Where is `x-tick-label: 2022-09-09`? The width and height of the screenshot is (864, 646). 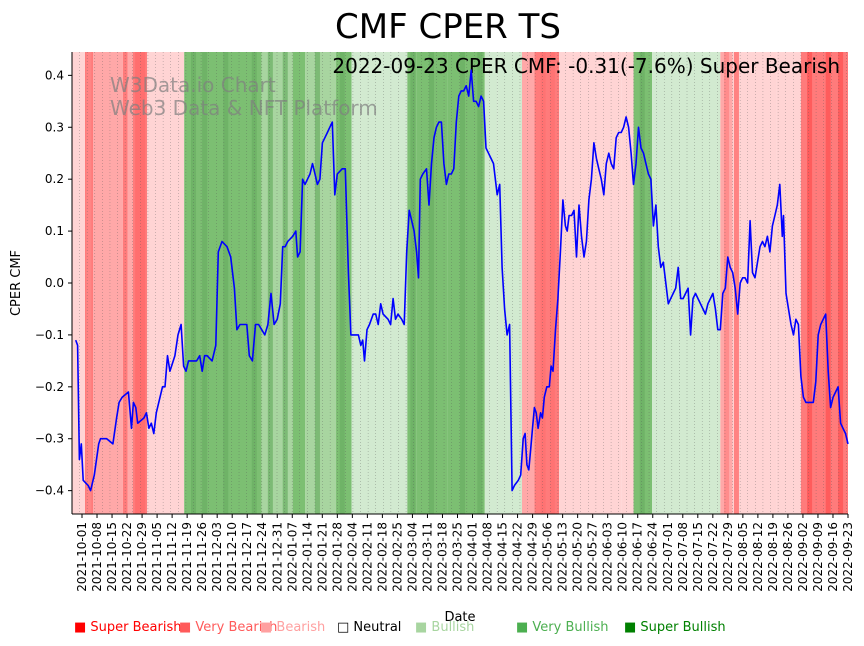 x-tick-label: 2022-09-09 is located at coordinates (818, 557).